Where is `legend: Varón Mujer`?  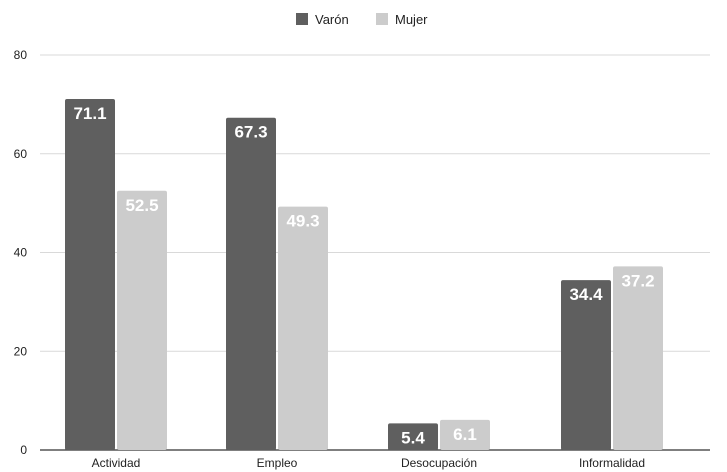
legend: Varón Mujer is located at coordinates (362, 19).